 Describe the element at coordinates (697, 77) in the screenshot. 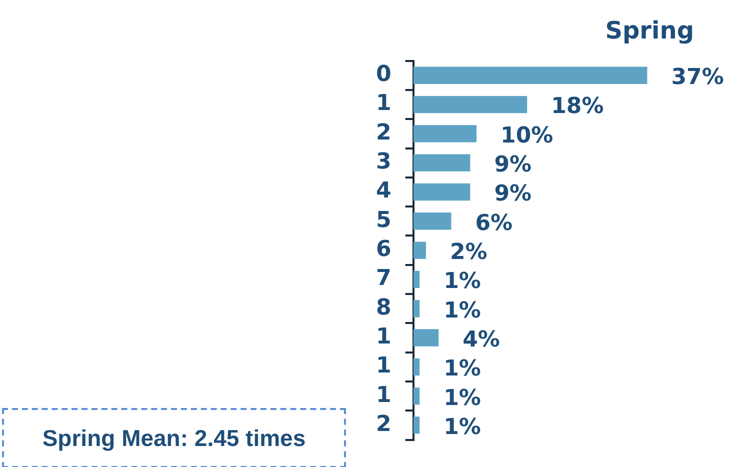

I see `data-label: 37%` at that location.